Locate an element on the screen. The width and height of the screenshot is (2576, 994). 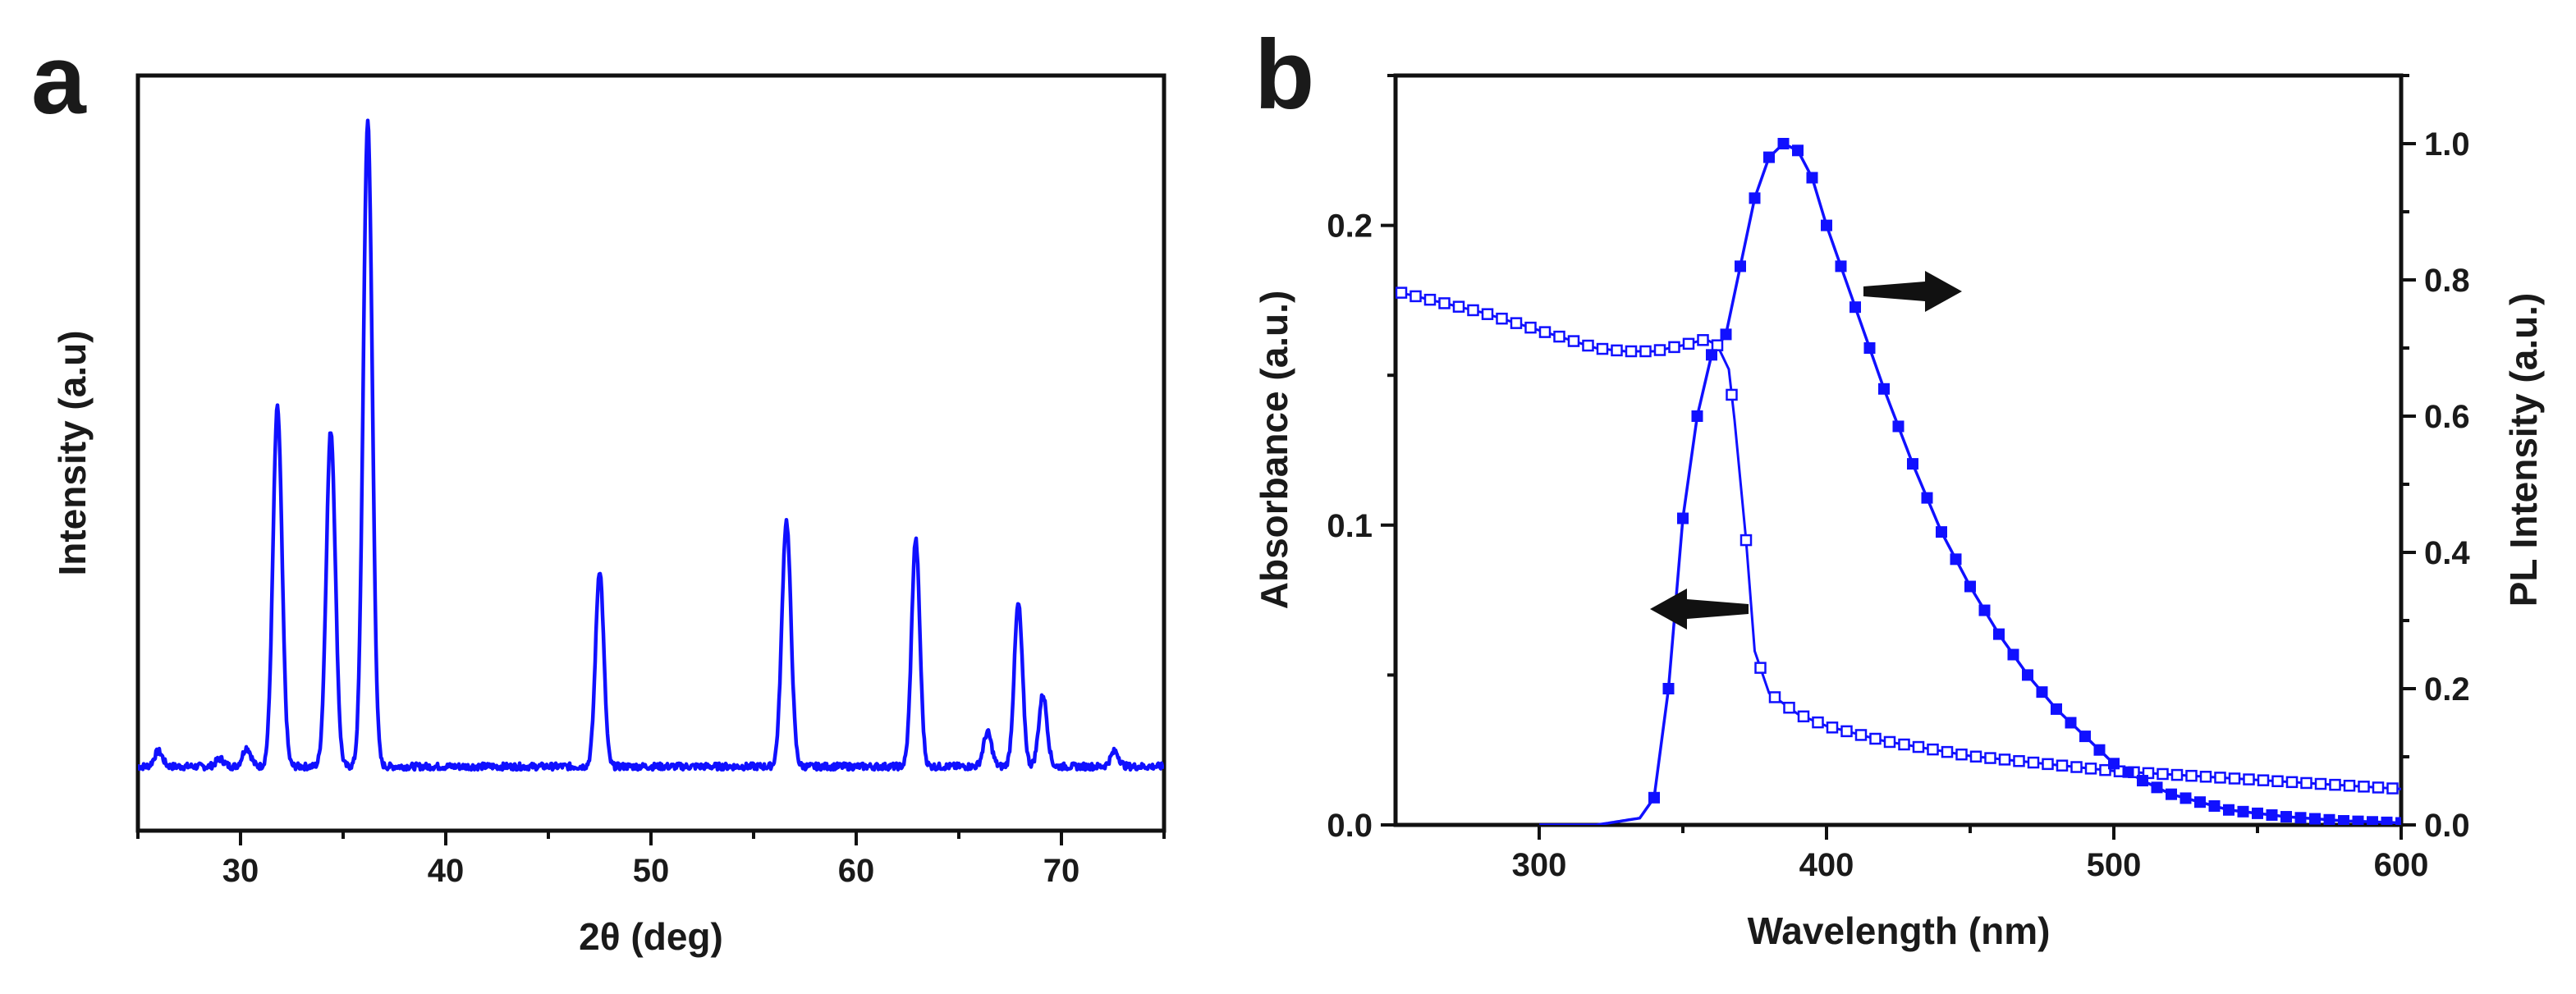
panel-b-y2-ticks: 0.0 0.2 0.4 0.6 0.8 1.0 is located at coordinates (2435, 459).